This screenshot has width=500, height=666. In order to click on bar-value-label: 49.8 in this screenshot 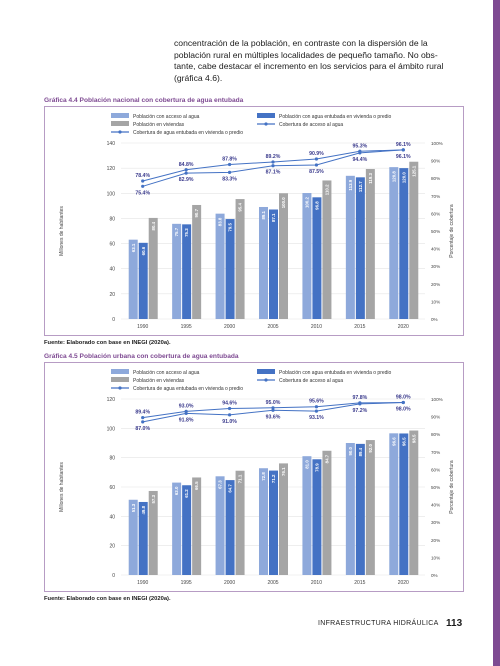, I will do `click(143, 509)`.